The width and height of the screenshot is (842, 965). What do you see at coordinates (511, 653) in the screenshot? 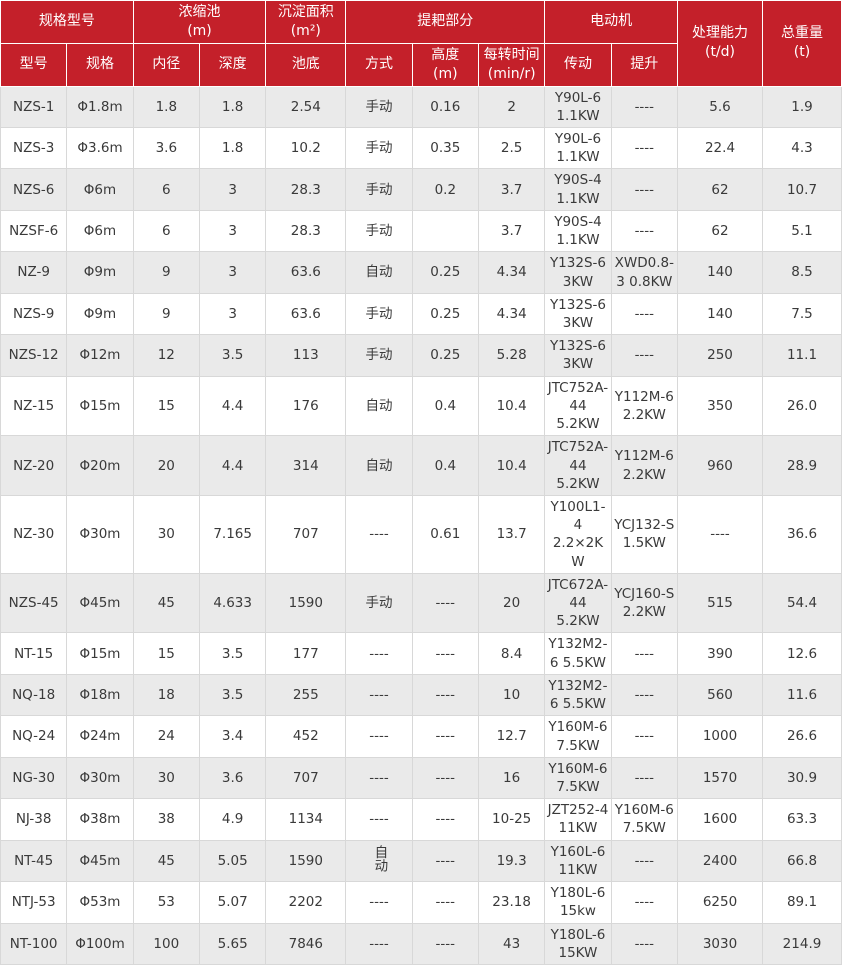
I see `cell-time-per-rev: 8.4` at bounding box center [511, 653].